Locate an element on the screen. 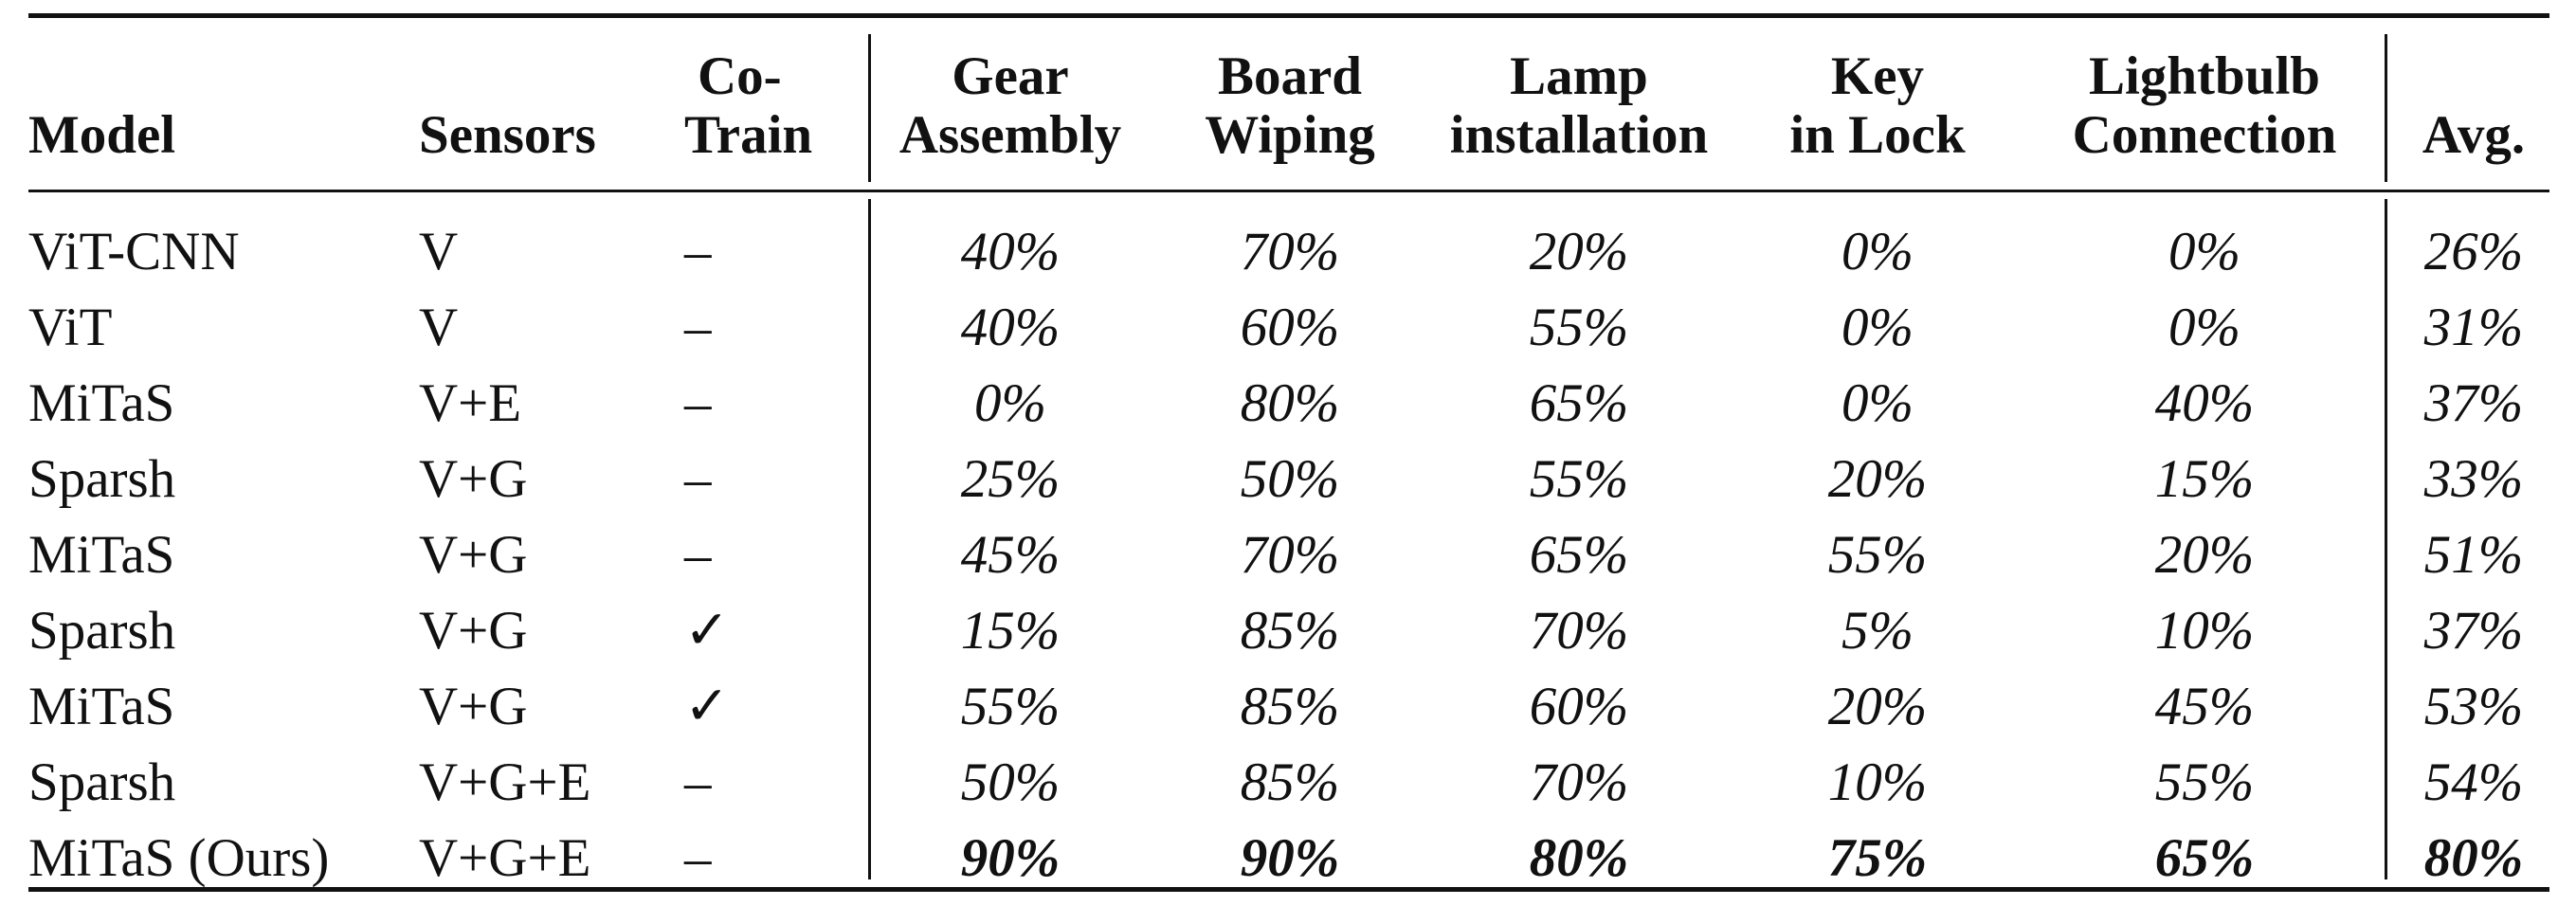 The width and height of the screenshot is (2576, 906). table-row: MiTaS V+G – 45% 70% 65% 55% 20% 51% is located at coordinates (1288, 555).